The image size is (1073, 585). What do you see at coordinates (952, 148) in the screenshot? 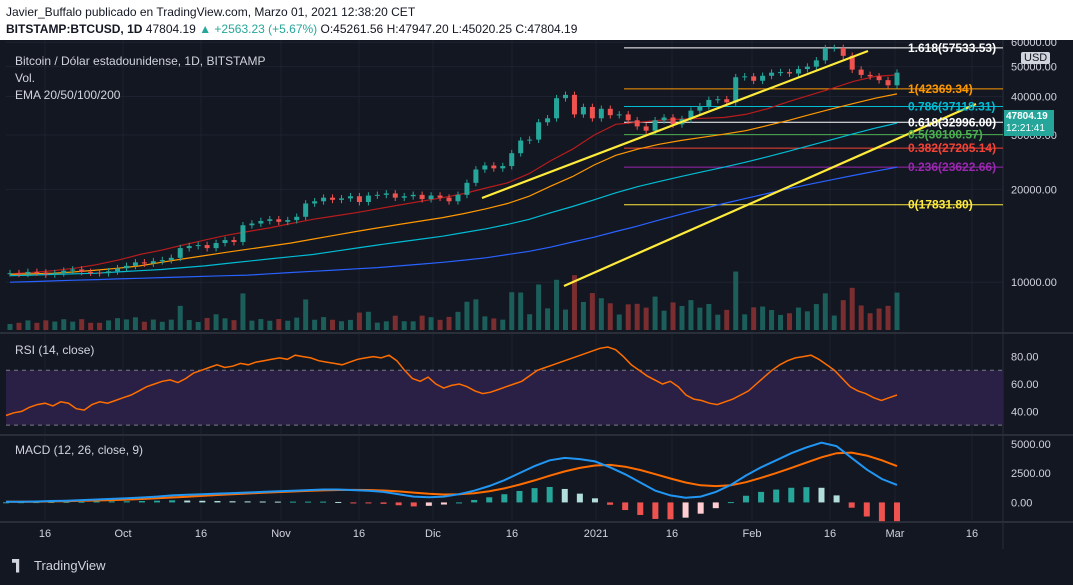
I see `fib-label-5: 0.382(27205.14)` at bounding box center [952, 148].